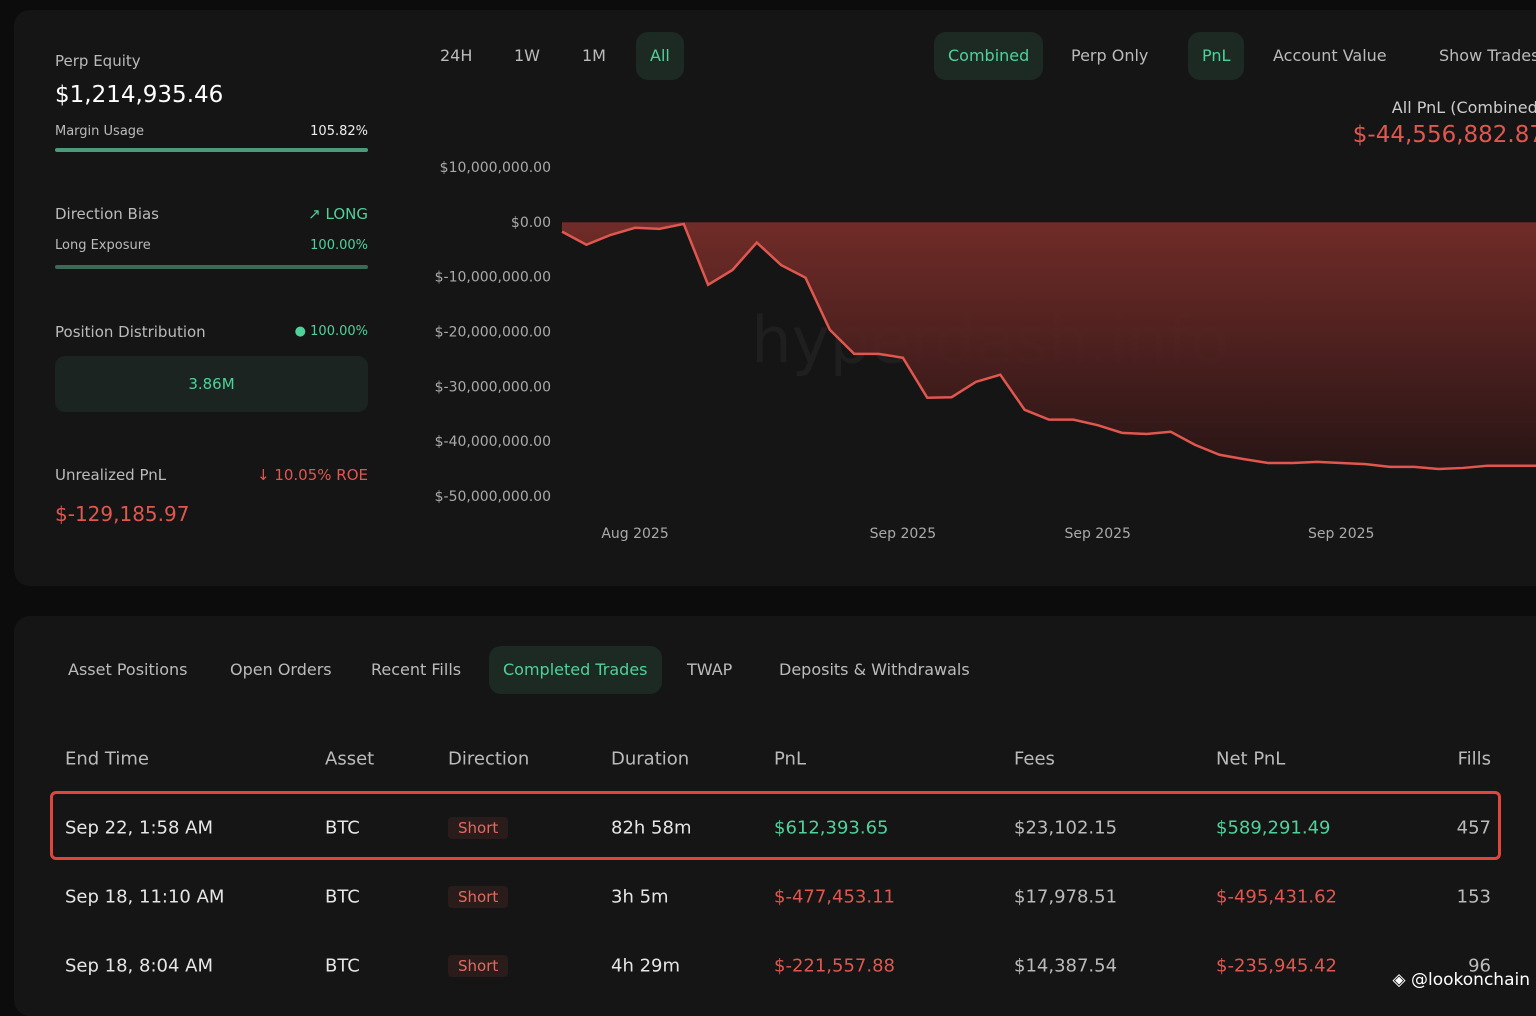 The height and width of the screenshot is (1016, 1536). Describe the element at coordinates (1276, 897) in the screenshot. I see `cell: $-495,431.62` at that location.